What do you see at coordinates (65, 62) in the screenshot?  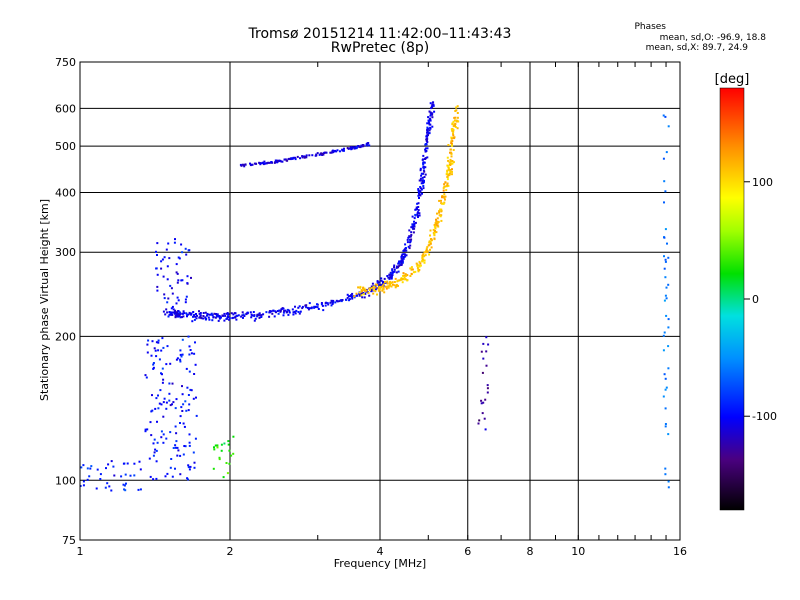 I see `y-tick-label: 750` at bounding box center [65, 62].